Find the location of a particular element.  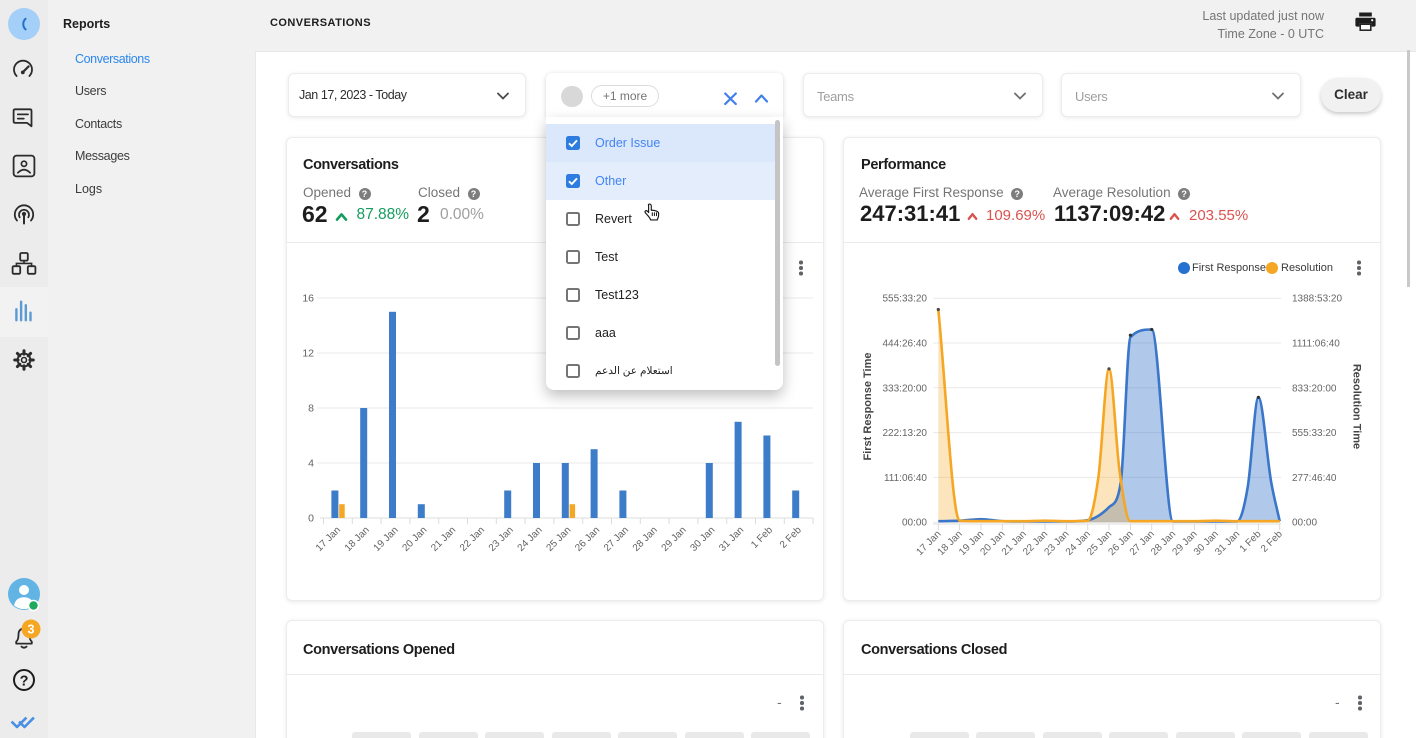

svg-text: 111:06:40 is located at coordinates (905, 478).